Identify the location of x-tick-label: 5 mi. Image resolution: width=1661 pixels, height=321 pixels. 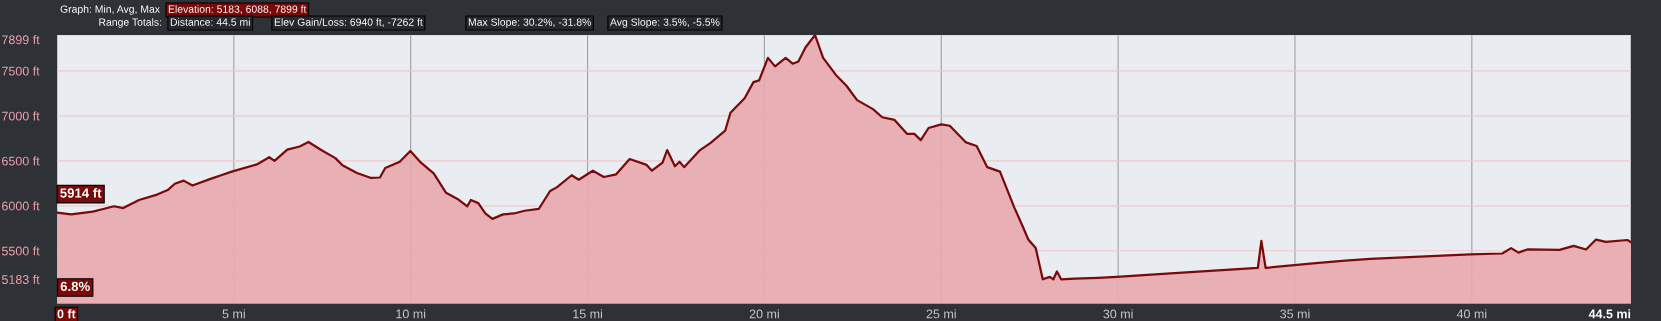
(233, 314).